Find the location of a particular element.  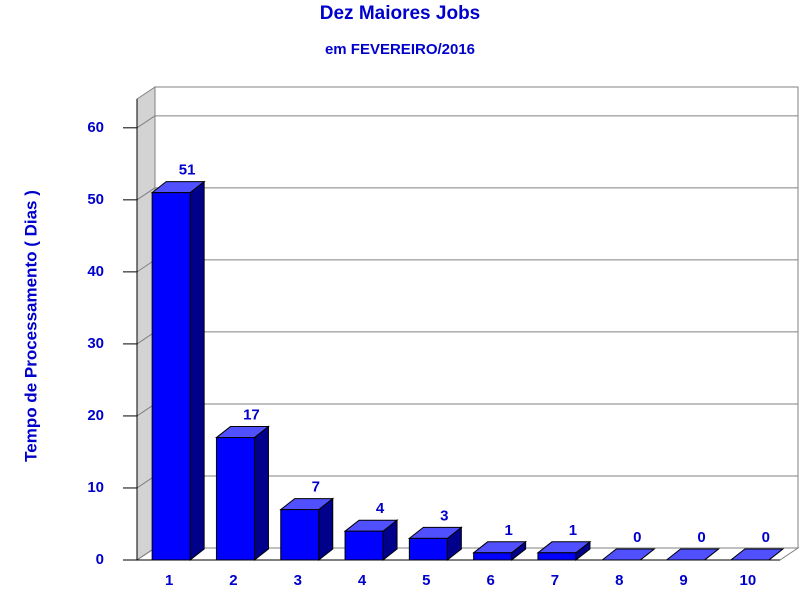

value-label: 7 is located at coordinates (316, 487).